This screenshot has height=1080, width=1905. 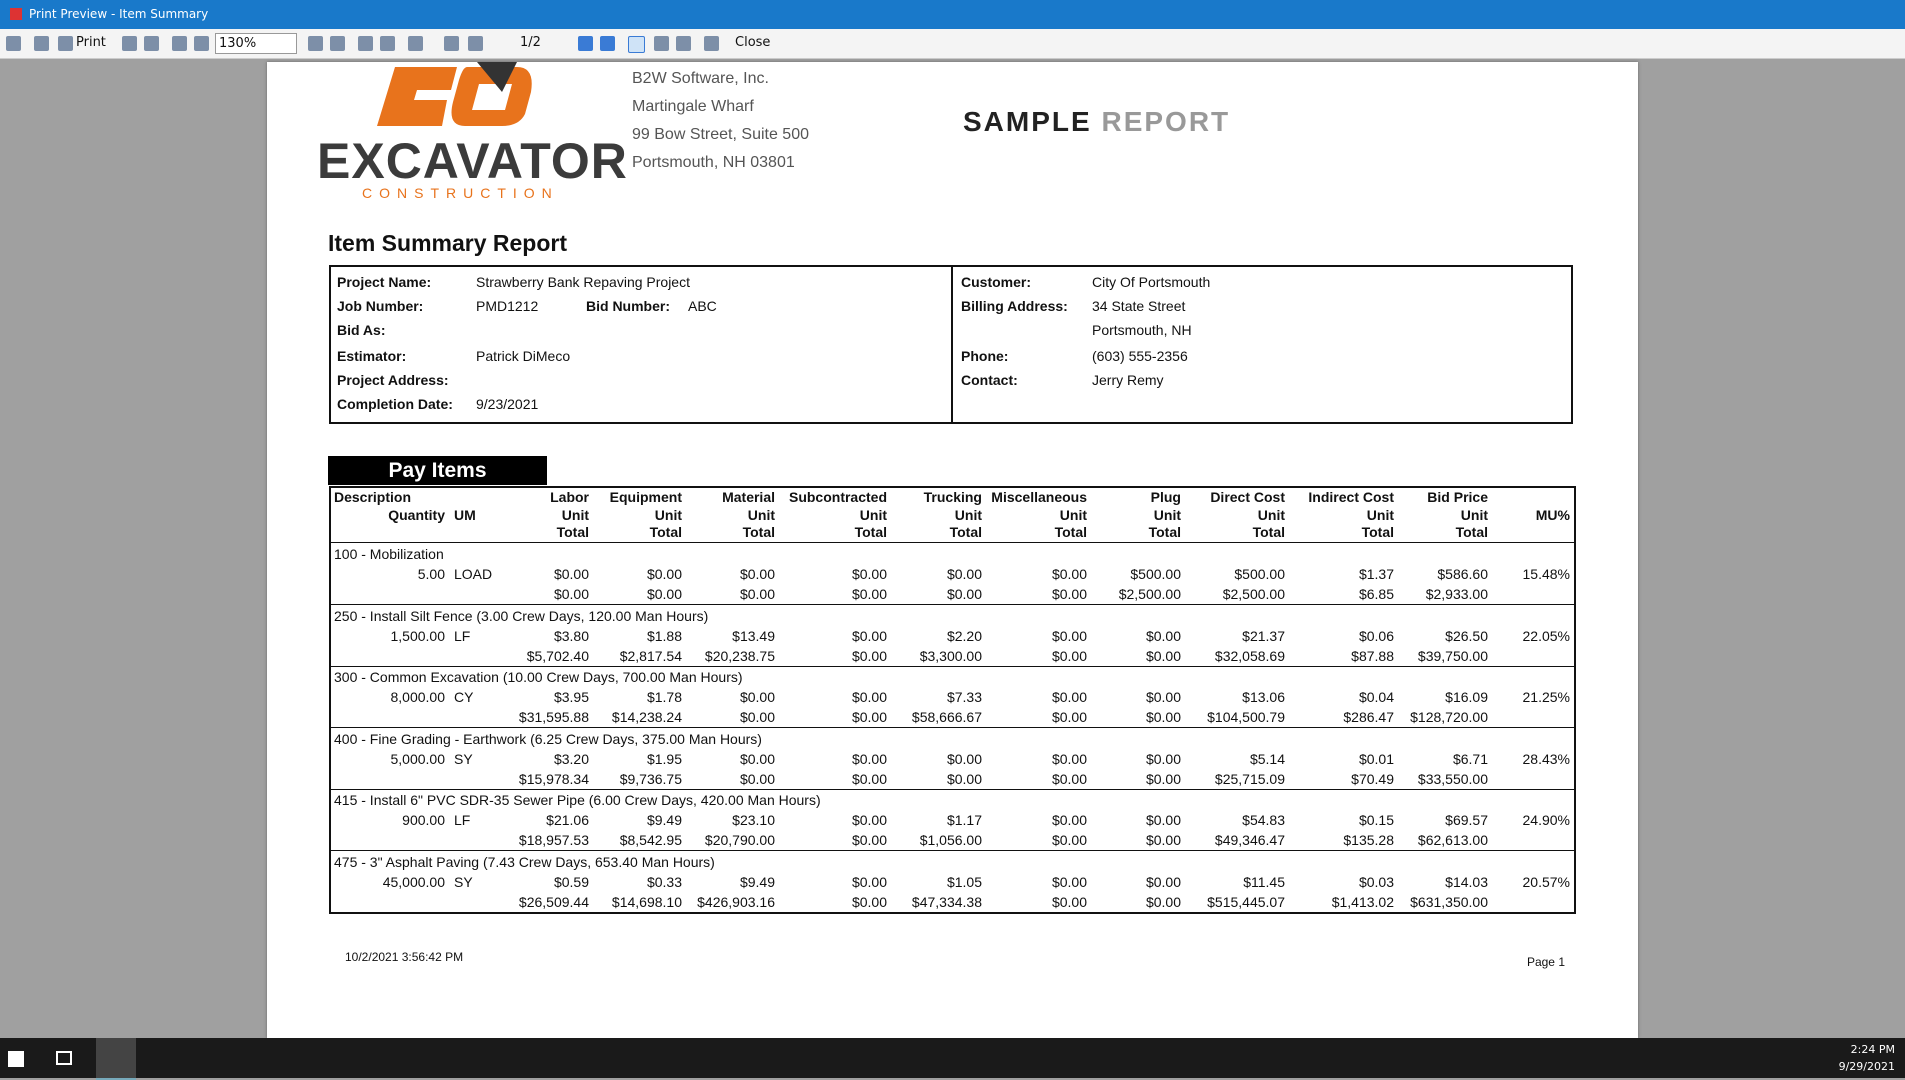 What do you see at coordinates (753, 820) in the screenshot?
I see `unit-value: $23.10` at bounding box center [753, 820].